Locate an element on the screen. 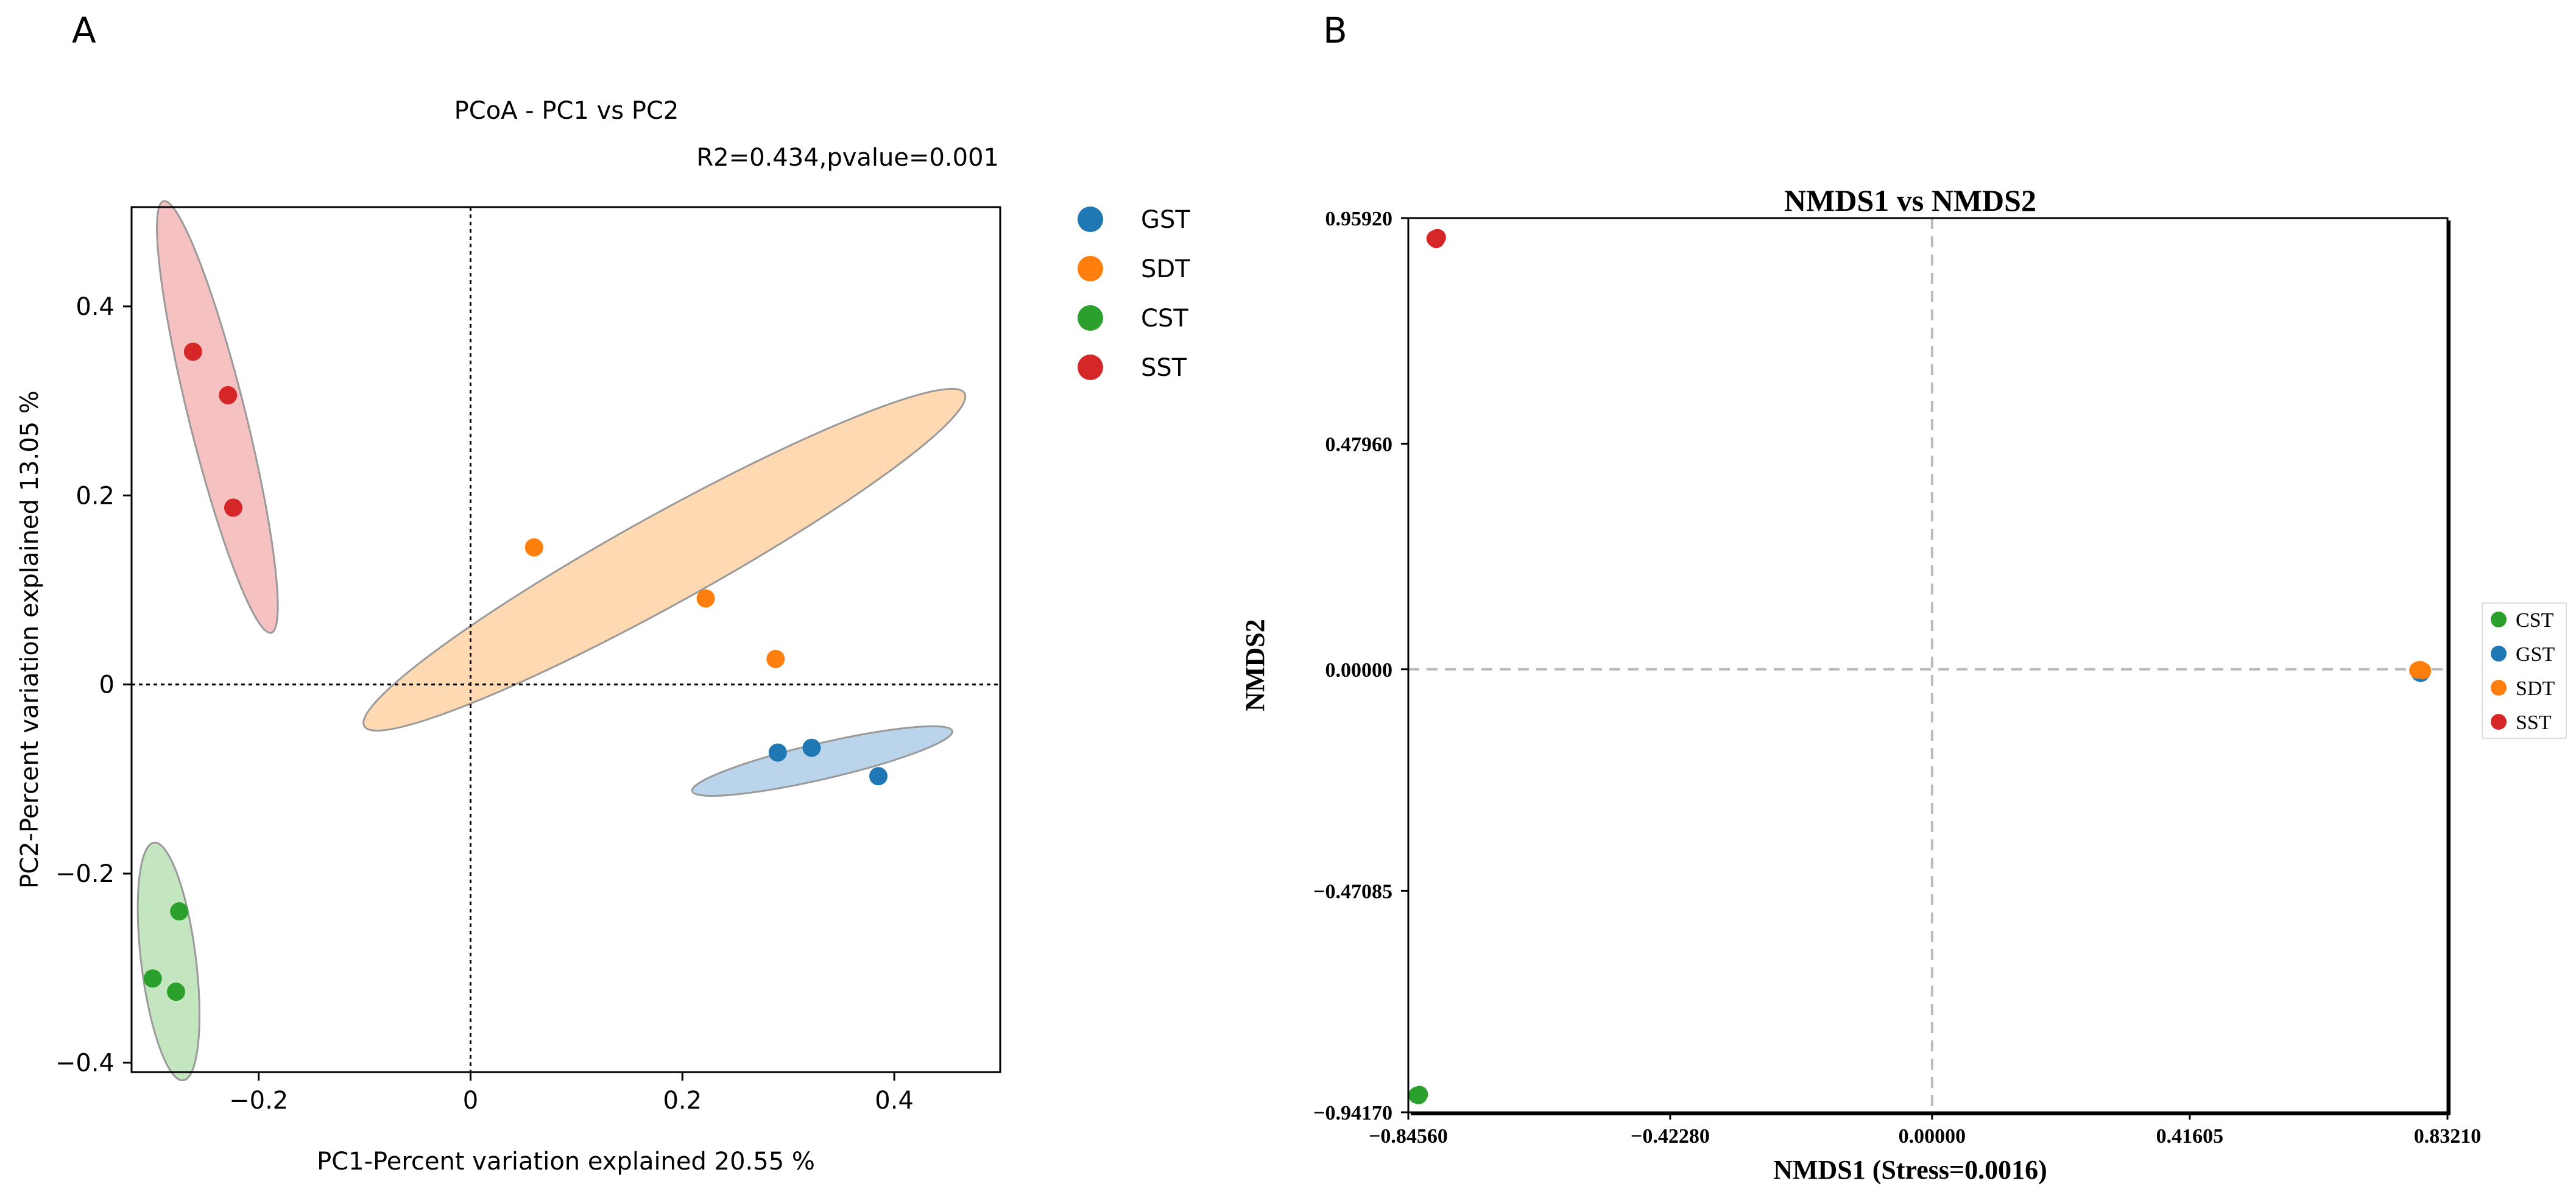  nmds-y-axis-ticks: −0.94170 −0.47085 0.00000 0.47960 0.95920 is located at coordinates (1360, 666).